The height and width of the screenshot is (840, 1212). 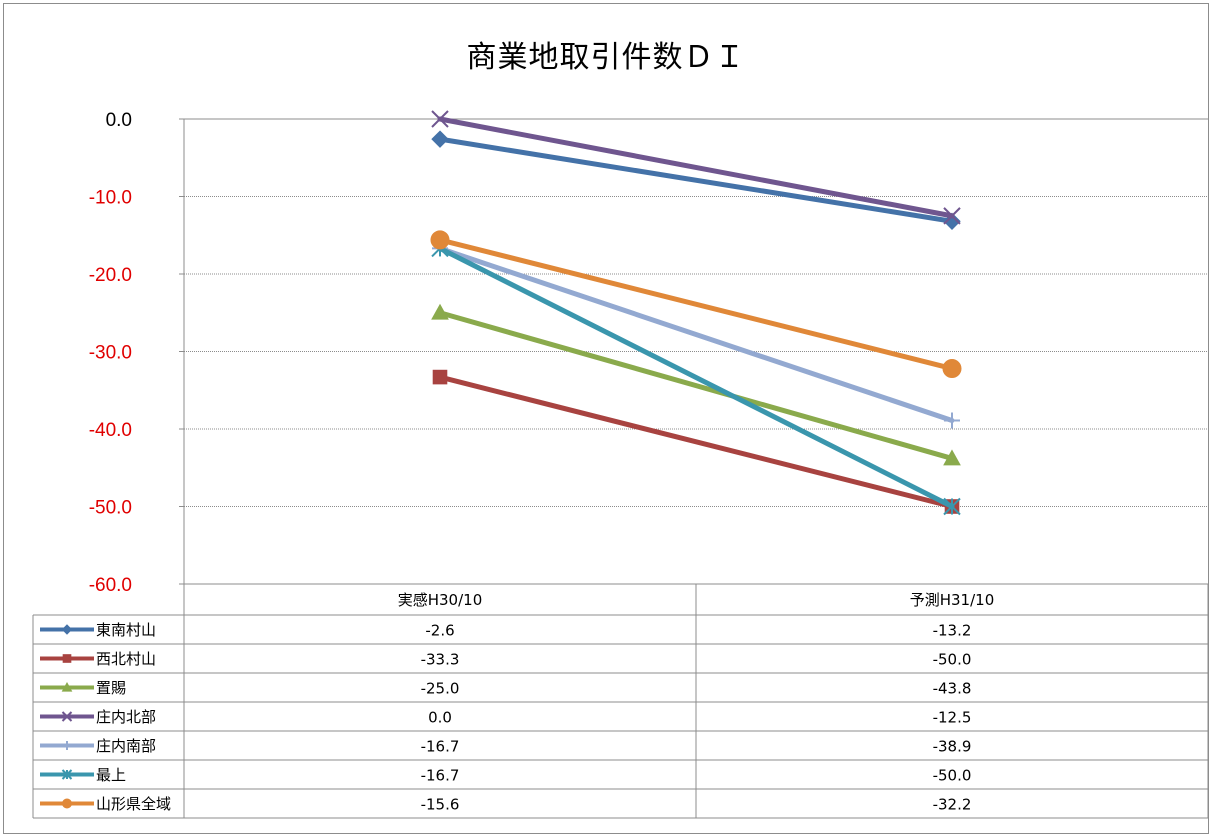 I want to click on y-tick-label: -20.0, so click(x=110, y=275).